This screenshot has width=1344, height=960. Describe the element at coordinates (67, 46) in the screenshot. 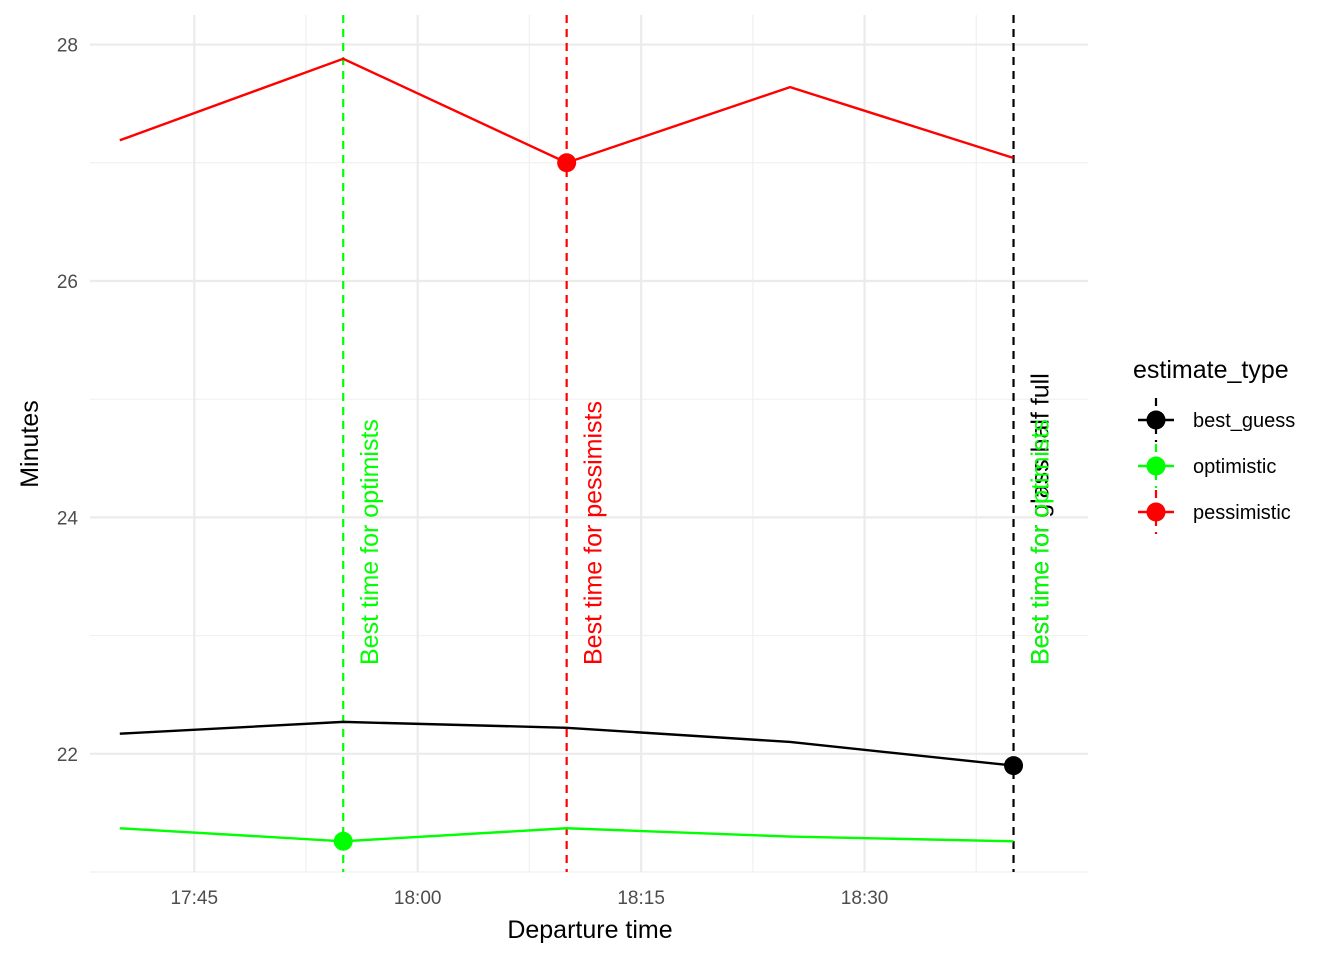

I see `y-tick-label: 28` at that location.